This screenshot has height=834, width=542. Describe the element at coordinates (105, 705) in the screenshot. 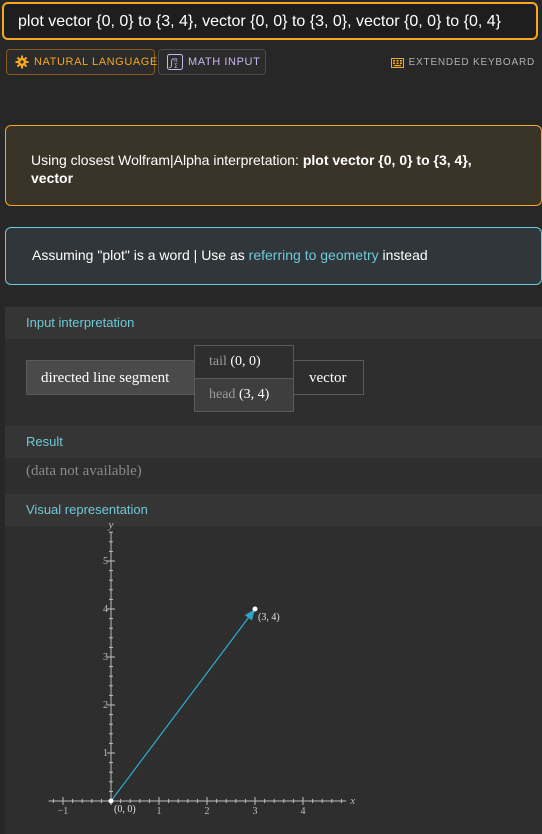

I see `y-tick-label: 2` at that location.